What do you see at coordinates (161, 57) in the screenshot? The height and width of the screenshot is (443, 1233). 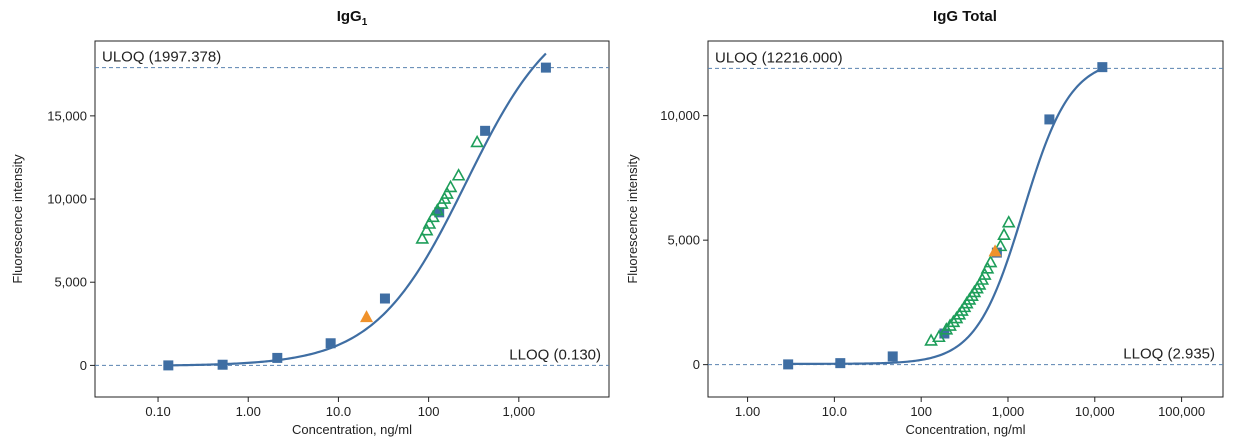 I see `uloq-label: ULOQ (1997.378)` at bounding box center [161, 57].